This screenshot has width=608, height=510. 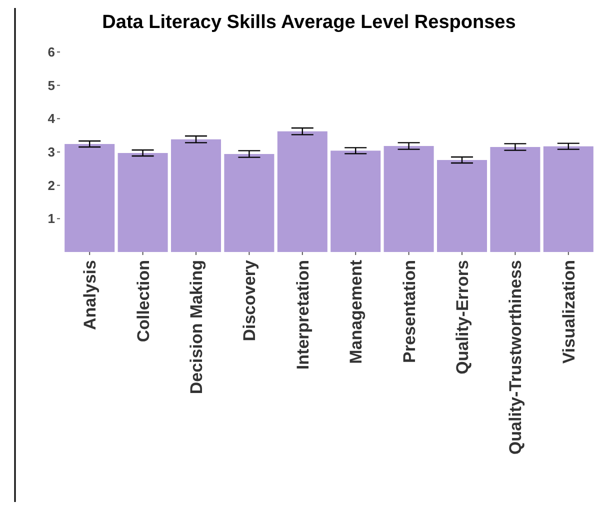 I want to click on x-tick-label: Quality-Errors, so click(x=462, y=317).